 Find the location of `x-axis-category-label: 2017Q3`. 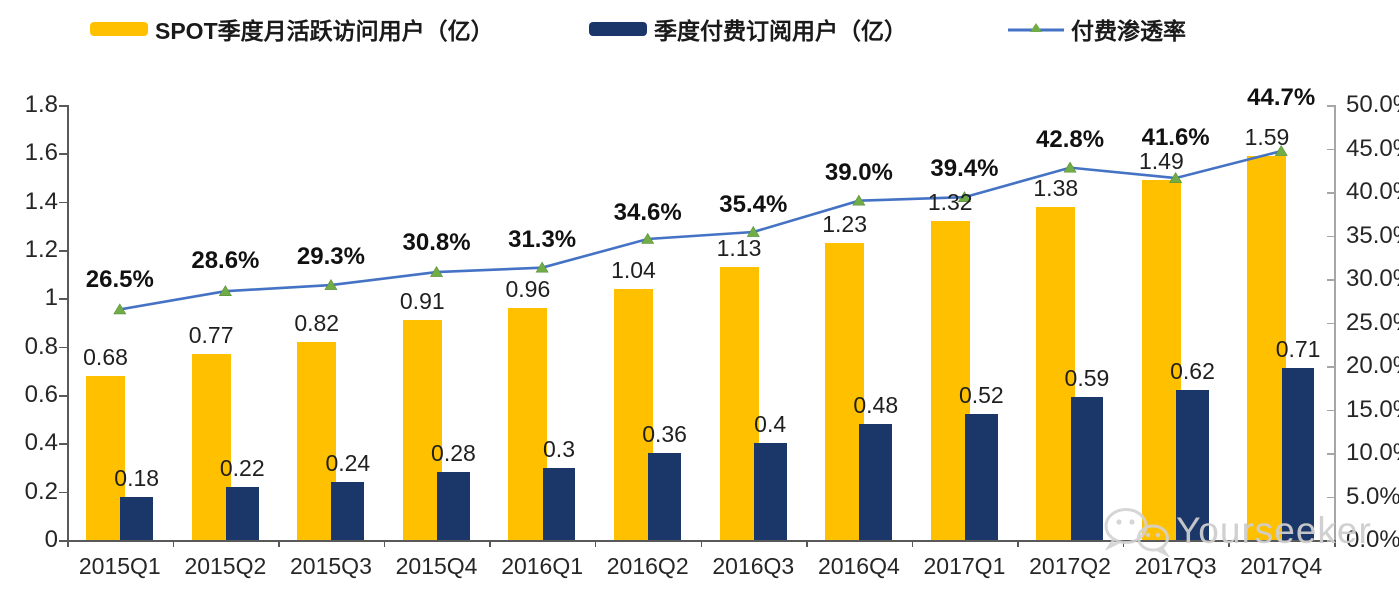

x-axis-category-label: 2017Q3 is located at coordinates (1175, 566).